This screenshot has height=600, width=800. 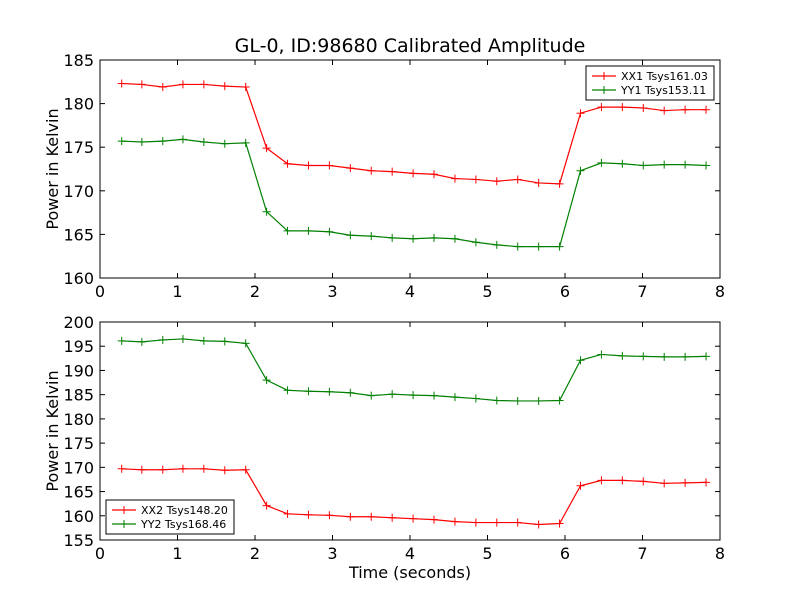 I want to click on legend-label: XX1 Tsys161.03, so click(x=664, y=76).